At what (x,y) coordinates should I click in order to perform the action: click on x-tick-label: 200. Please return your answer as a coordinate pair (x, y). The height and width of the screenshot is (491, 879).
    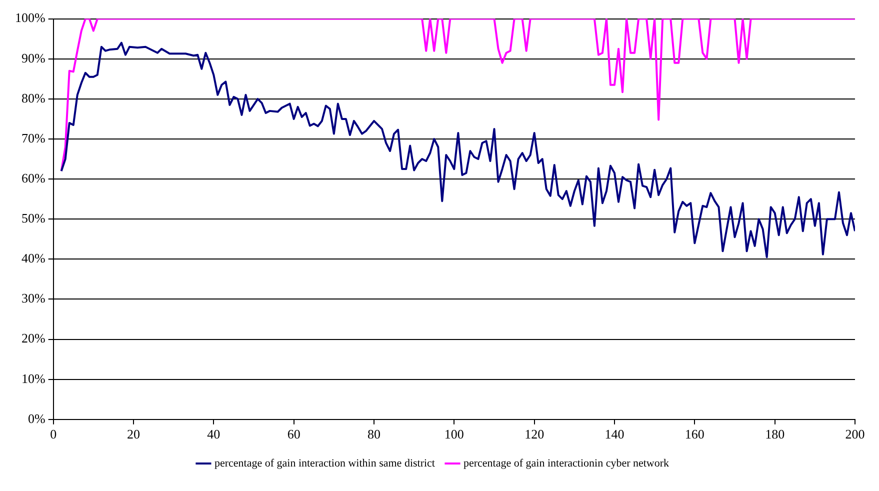
    Looking at the image, I should click on (855, 434).